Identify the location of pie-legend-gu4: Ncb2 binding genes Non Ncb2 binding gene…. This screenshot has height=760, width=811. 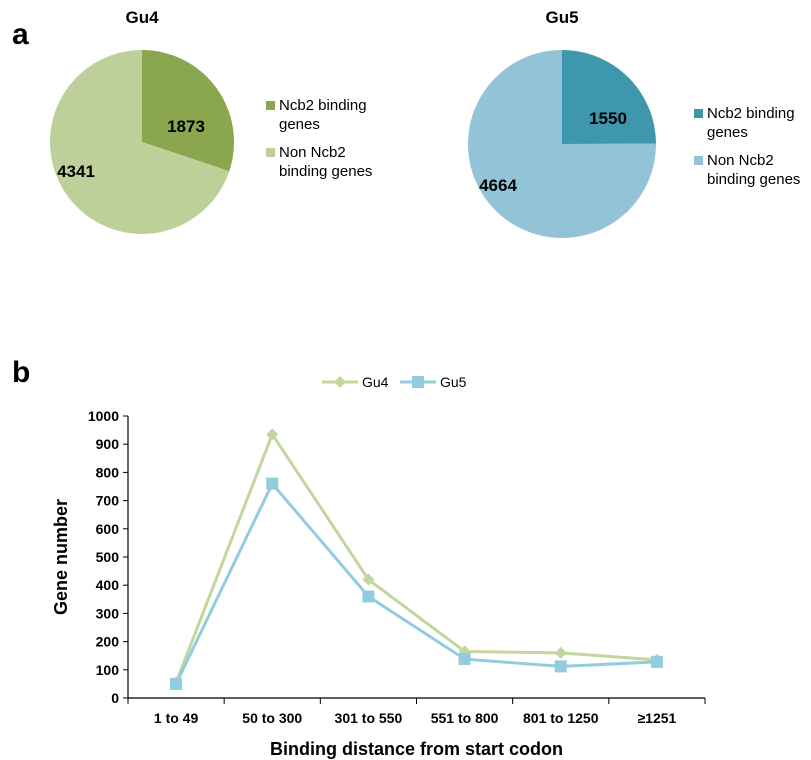
(327, 143).